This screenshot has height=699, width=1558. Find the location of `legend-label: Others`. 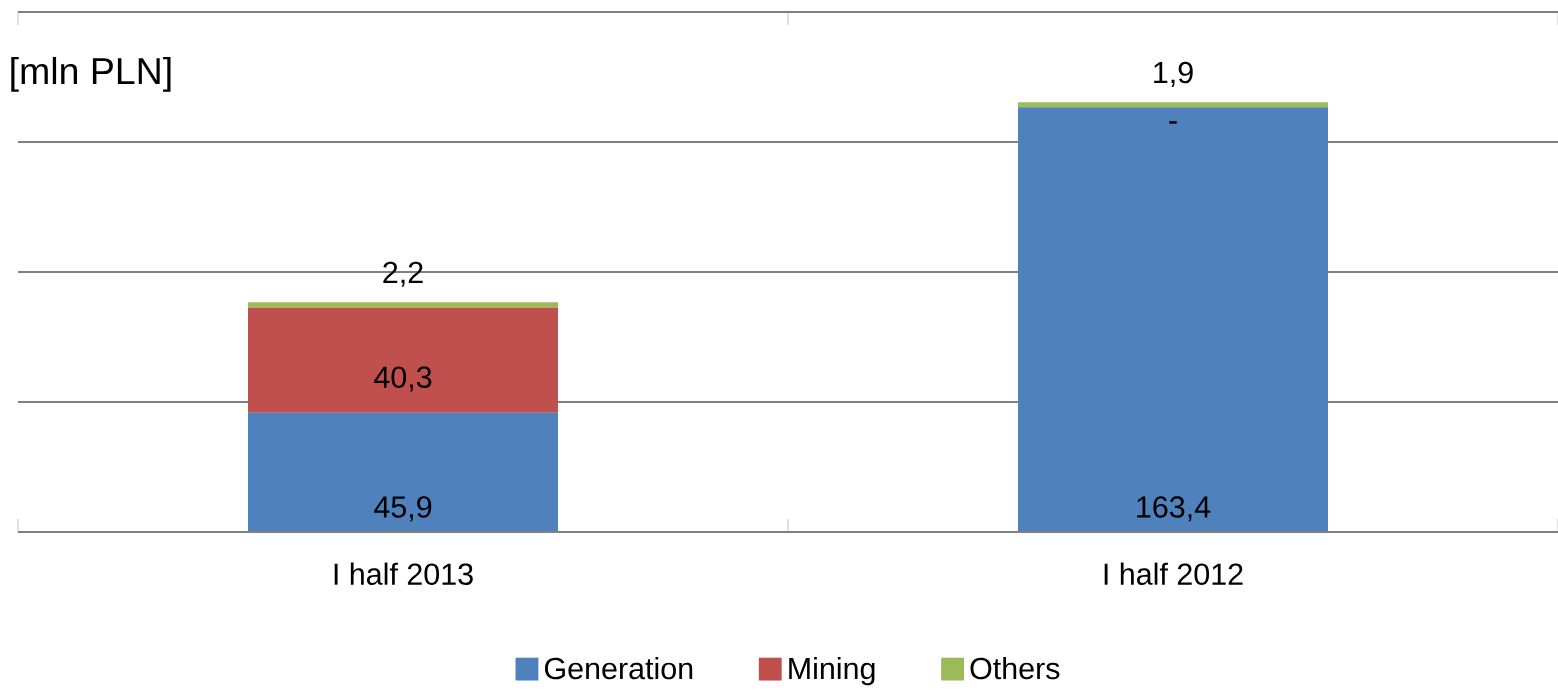

legend-label: Others is located at coordinates (1015, 668).